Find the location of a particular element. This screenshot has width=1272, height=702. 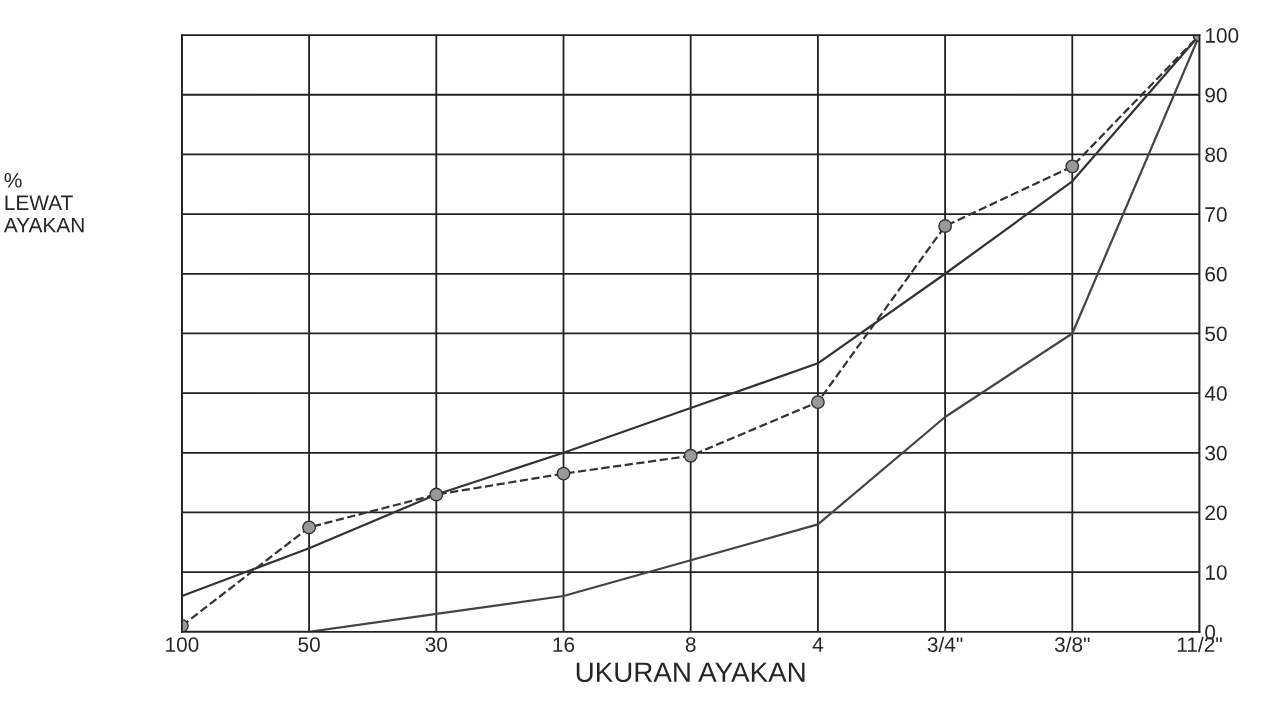

y-tick-label: 20 is located at coordinates (1216, 513).